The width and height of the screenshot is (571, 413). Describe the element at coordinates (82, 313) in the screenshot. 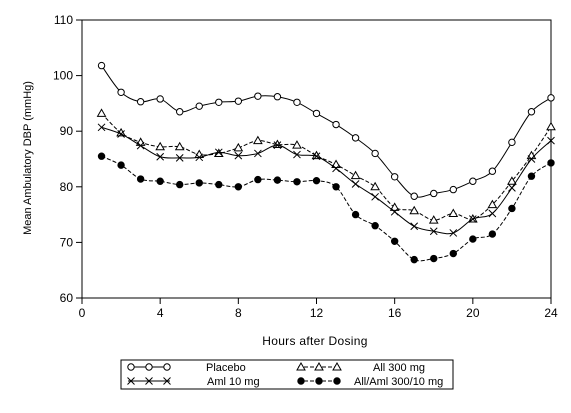

I see `x-tick-label: 0` at that location.